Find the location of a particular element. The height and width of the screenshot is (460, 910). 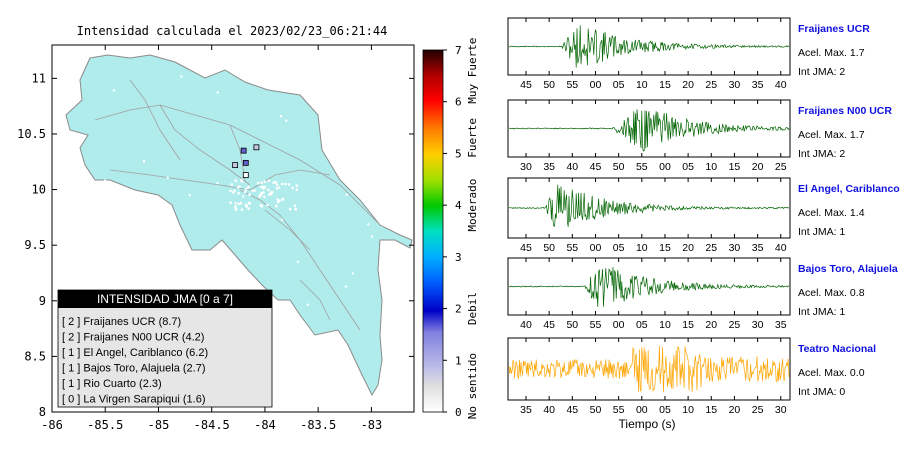

legend-item: [ 1 ] Rio Cuarto (2.3) is located at coordinates (112, 384).